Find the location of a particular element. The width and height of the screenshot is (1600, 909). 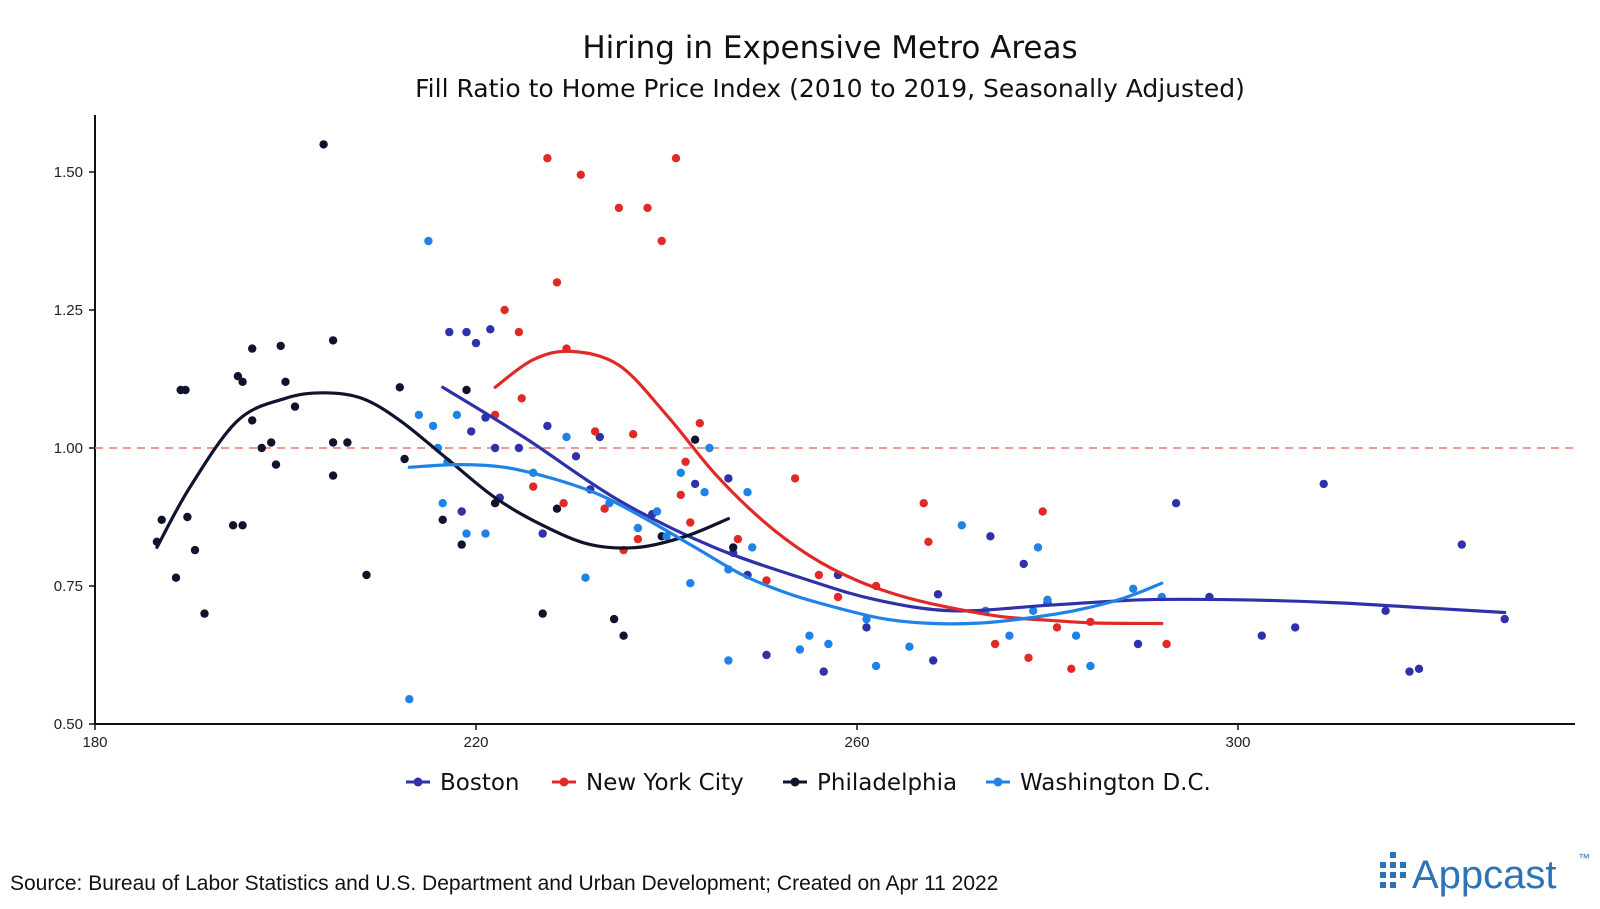

x-tick-label: 300 is located at coordinates (1237, 742).